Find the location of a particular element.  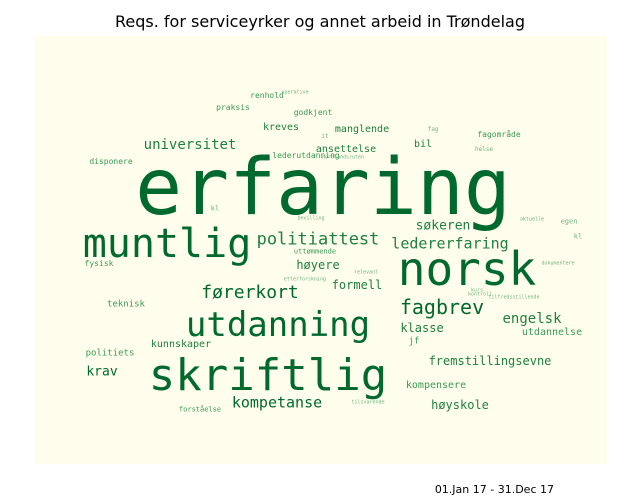

word-relevant: relevant is located at coordinates (366, 272).